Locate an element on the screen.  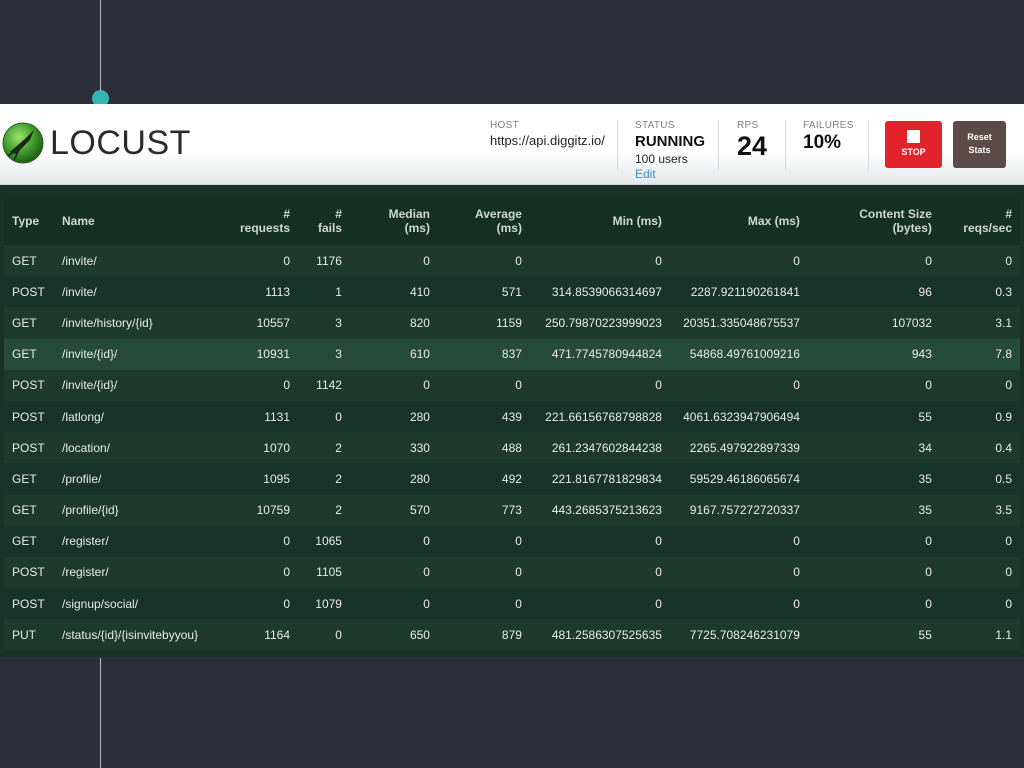
table-cell: 570 is located at coordinates (419, 510).